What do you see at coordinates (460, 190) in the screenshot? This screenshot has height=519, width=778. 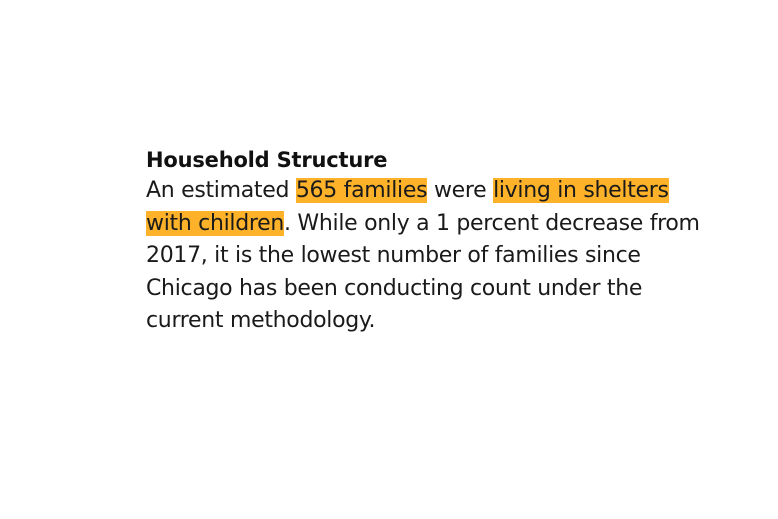 I see `paragraph-text-part-2: were` at bounding box center [460, 190].